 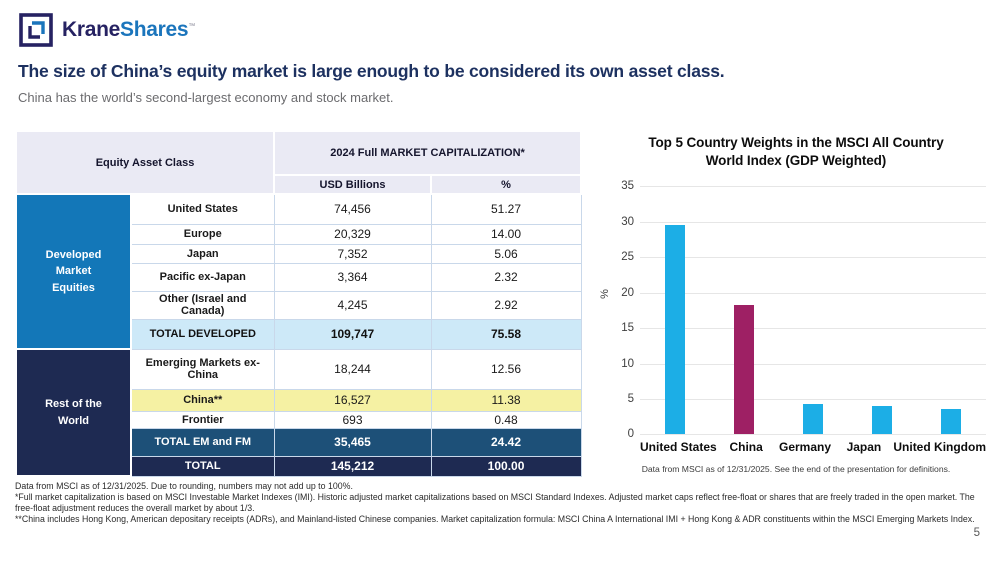 What do you see at coordinates (352, 234) in the screenshot?
I see `usd-value-cell: 20,329` at bounding box center [352, 234].